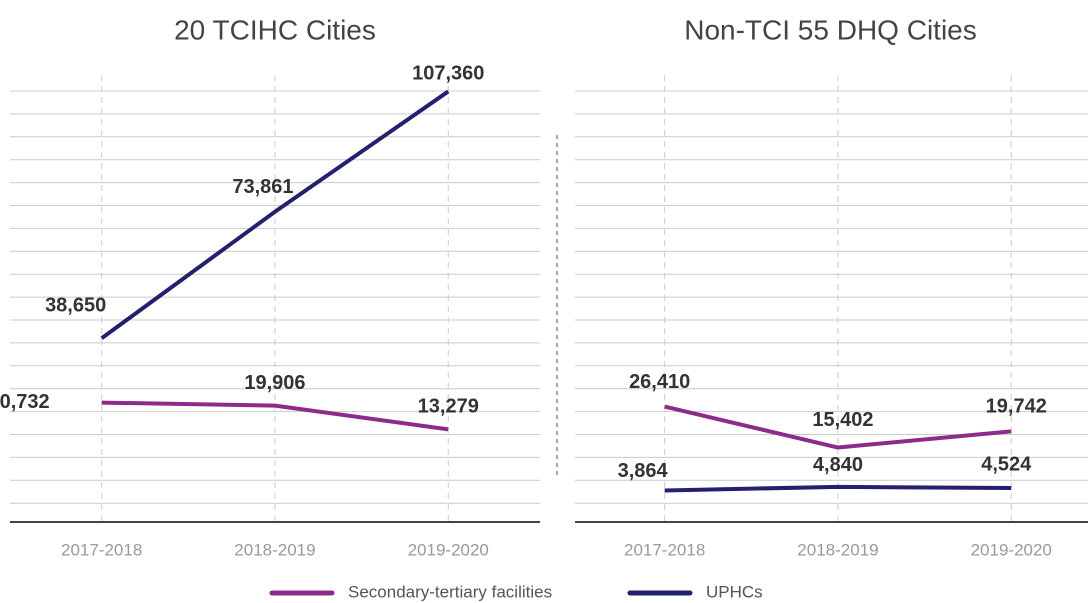 Image resolution: width=1088 pixels, height=603 pixels. Describe the element at coordinates (262, 187) in the screenshot. I see `data-label: 73,861` at that location.